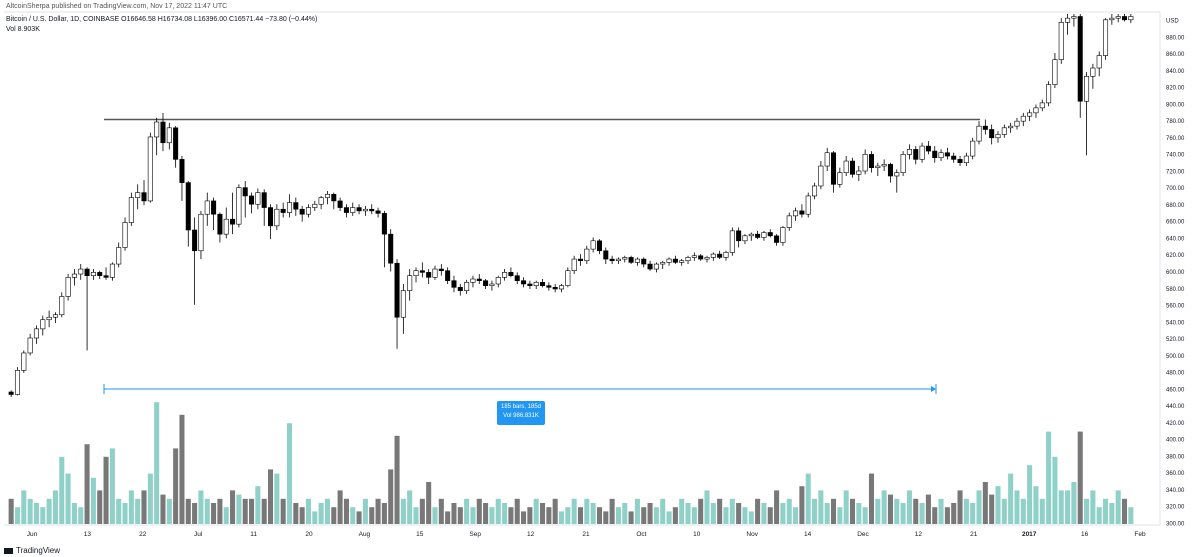  What do you see at coordinates (1175, 72) in the screenshot?
I see `y-tick-label: 840.00` at bounding box center [1175, 72].